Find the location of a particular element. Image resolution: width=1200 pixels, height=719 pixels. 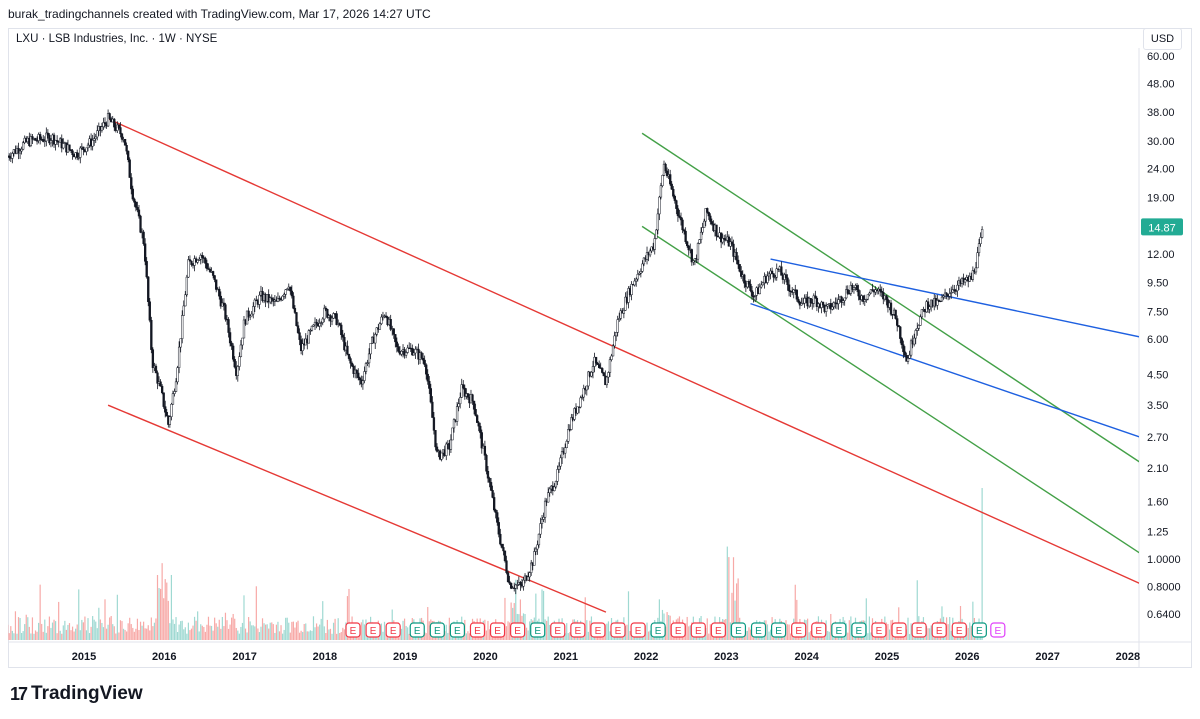

symbol-legend: LXU · LSB Industries, Inc. · 1W · NYSE is located at coordinates (117, 39).